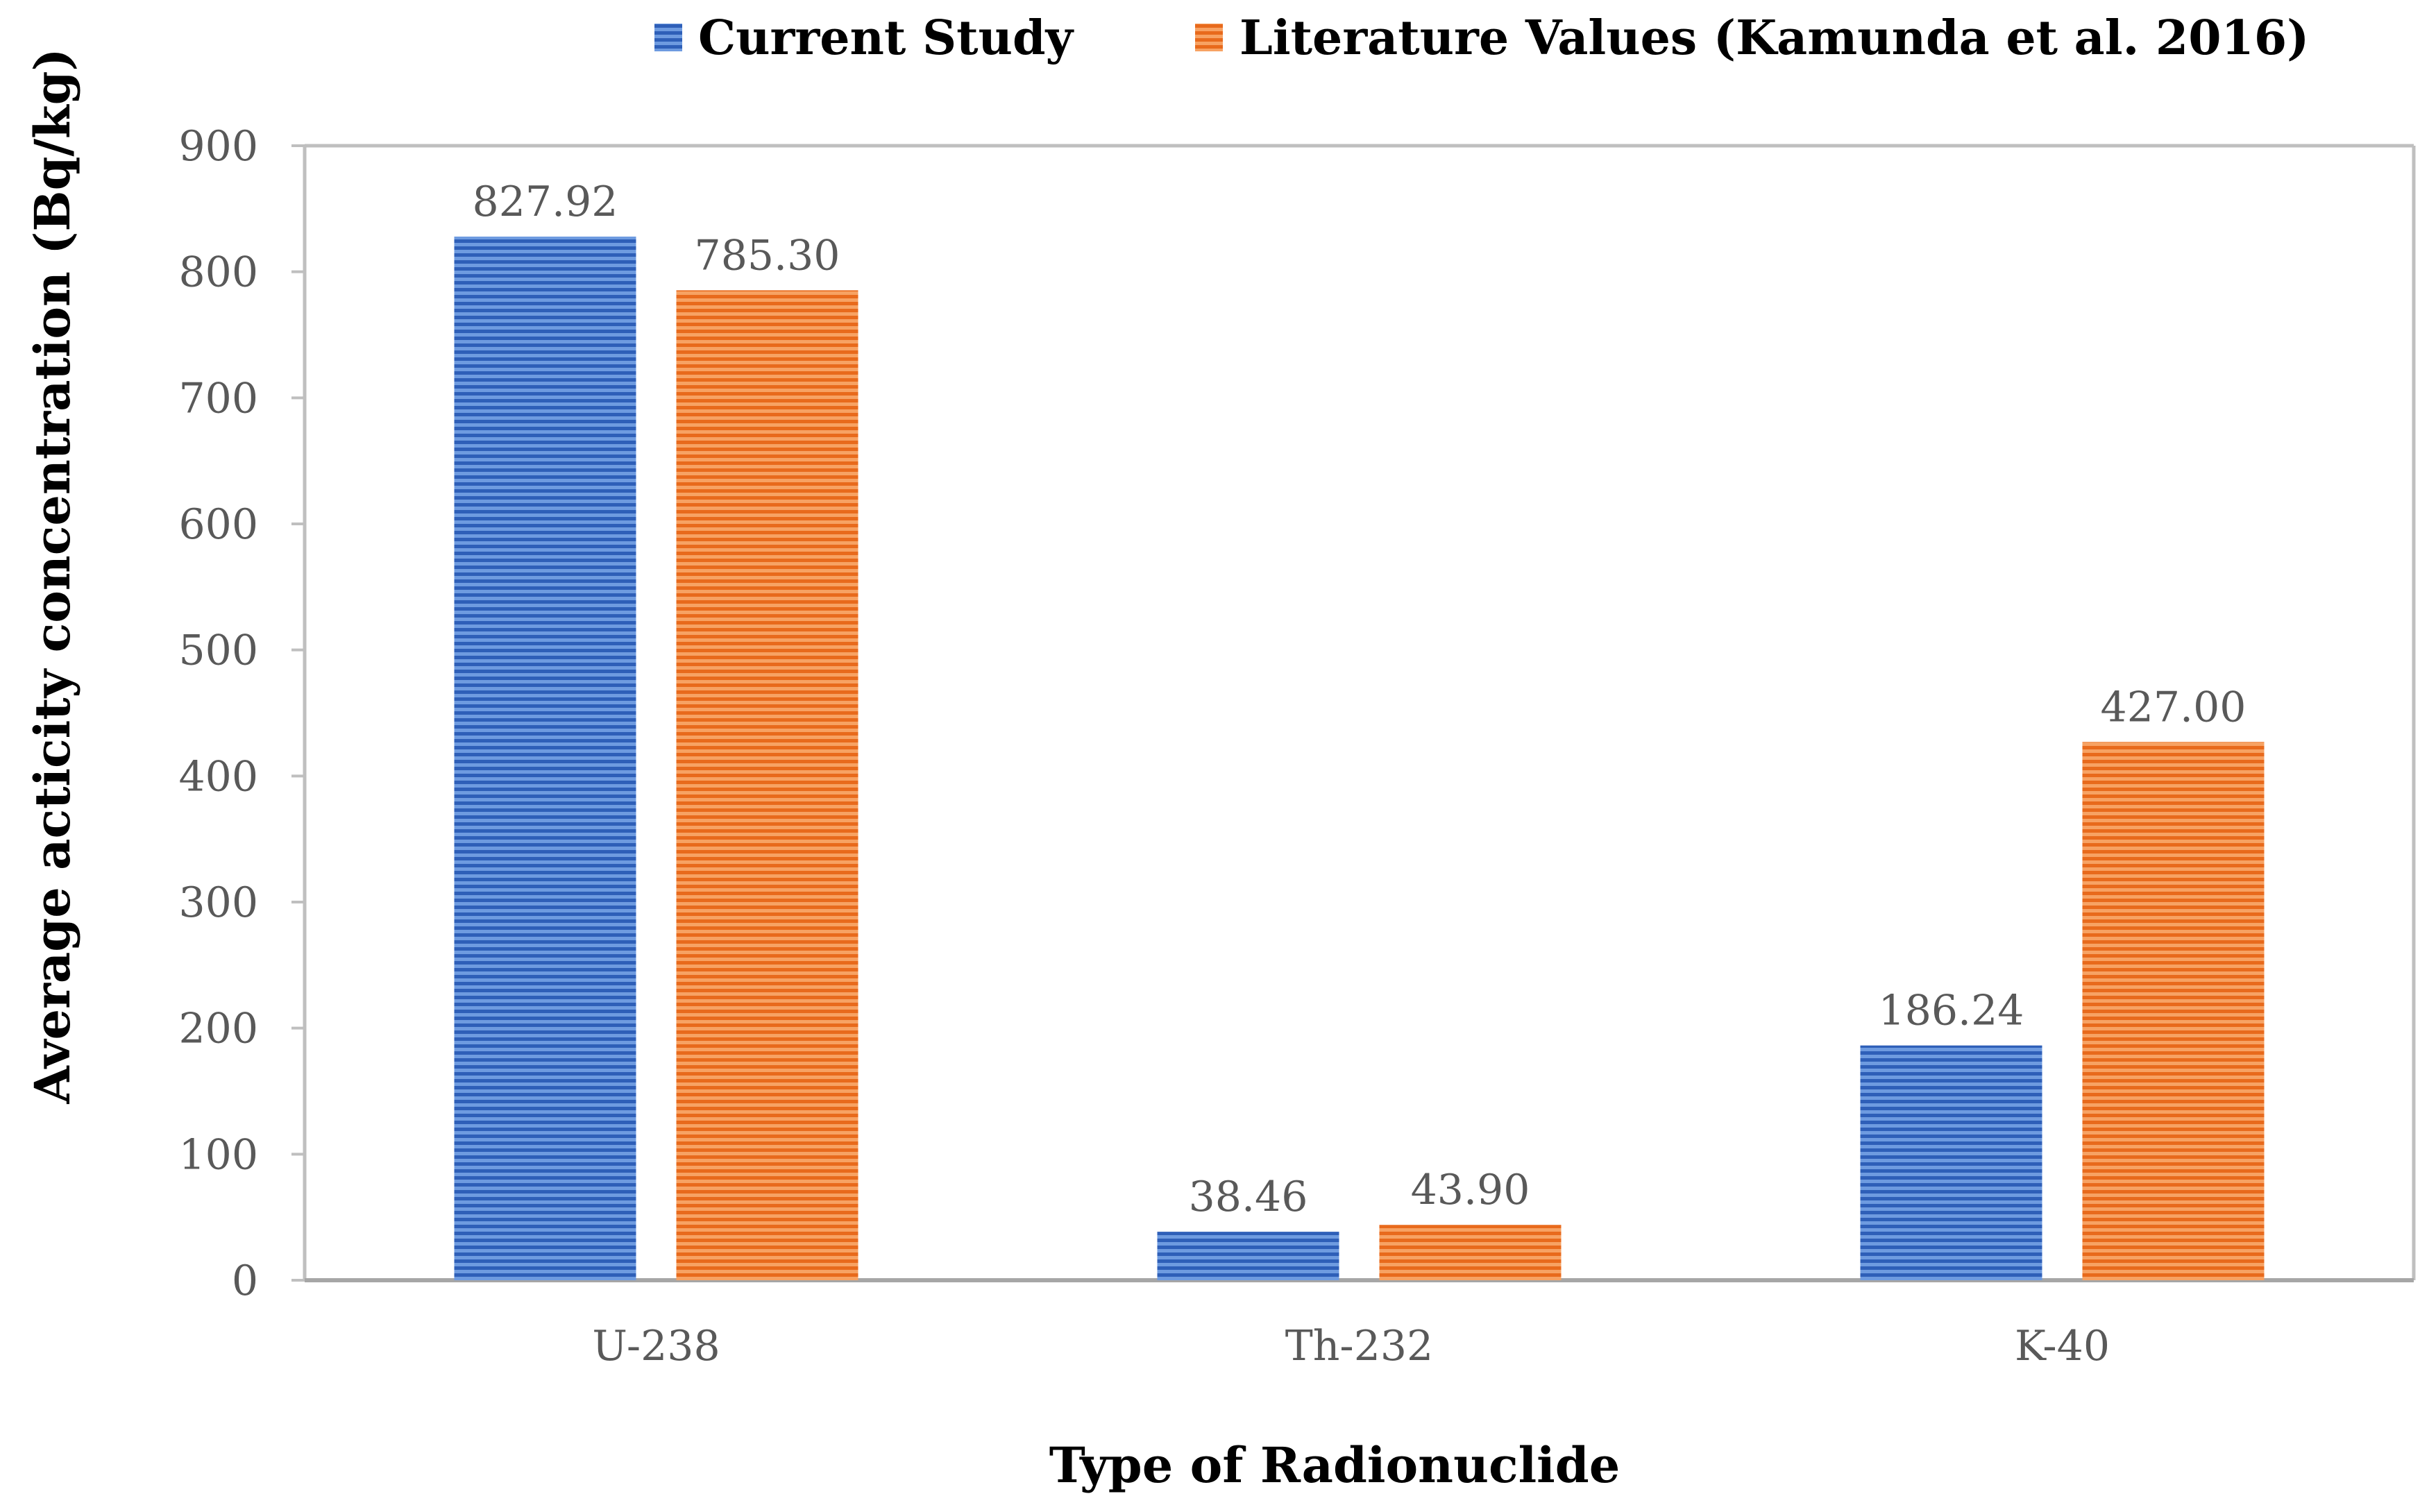 The image size is (2420, 1512). Describe the element at coordinates (545, 202) in the screenshot. I see `data-label-current-study-u-238: 827.92` at that location.